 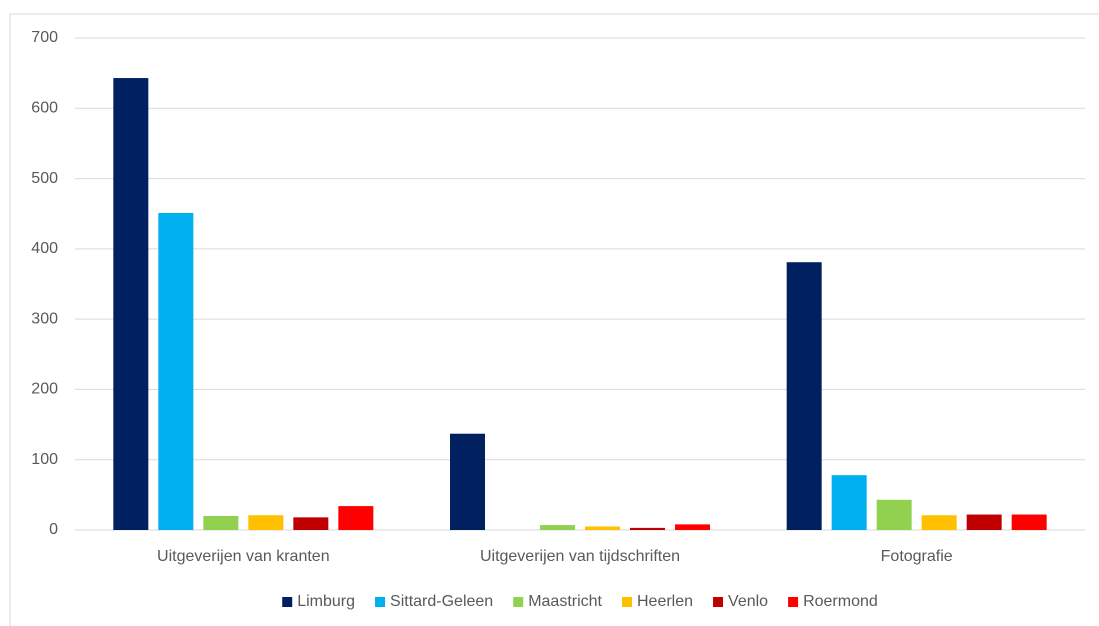 What do you see at coordinates (665, 601) in the screenshot?
I see `legend-label: Heerlen` at bounding box center [665, 601].